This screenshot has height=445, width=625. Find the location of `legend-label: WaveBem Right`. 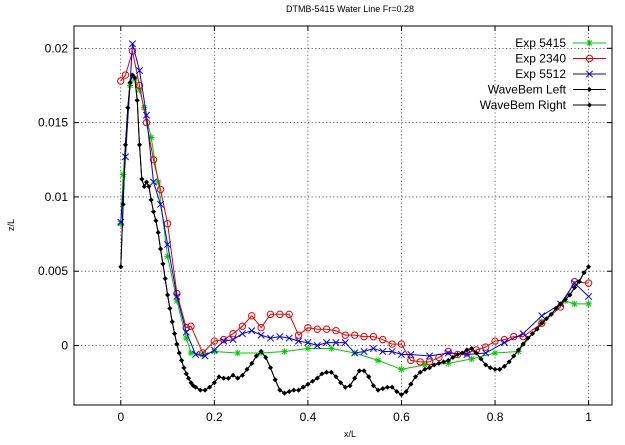

legend-label: WaveBem Right is located at coordinates (523, 105).